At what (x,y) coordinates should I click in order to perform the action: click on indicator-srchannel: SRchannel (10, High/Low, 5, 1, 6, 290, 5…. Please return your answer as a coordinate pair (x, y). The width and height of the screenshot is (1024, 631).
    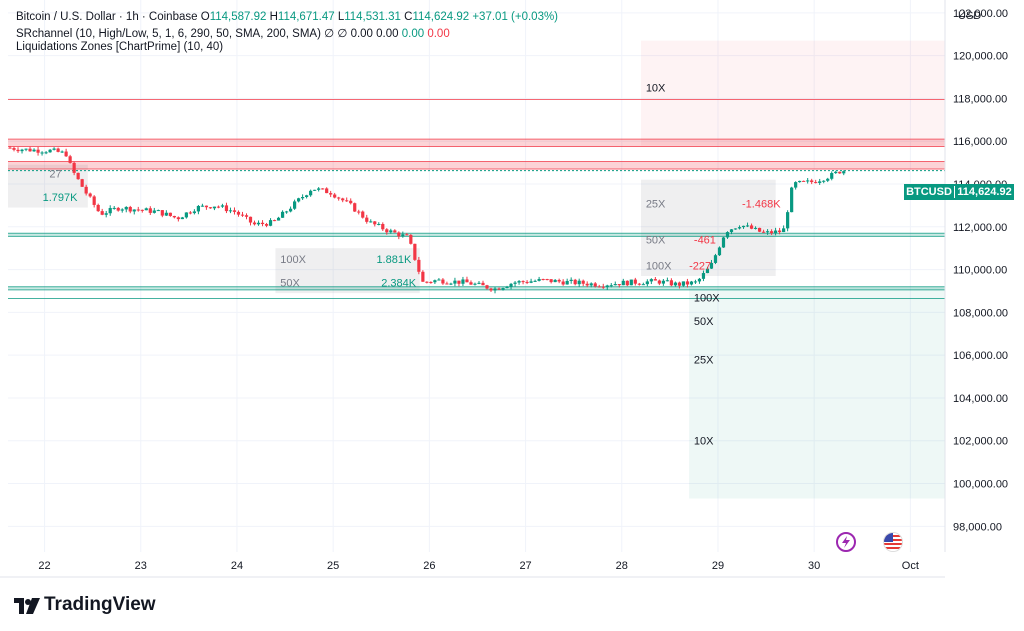
    Looking at the image, I should click on (233, 33).